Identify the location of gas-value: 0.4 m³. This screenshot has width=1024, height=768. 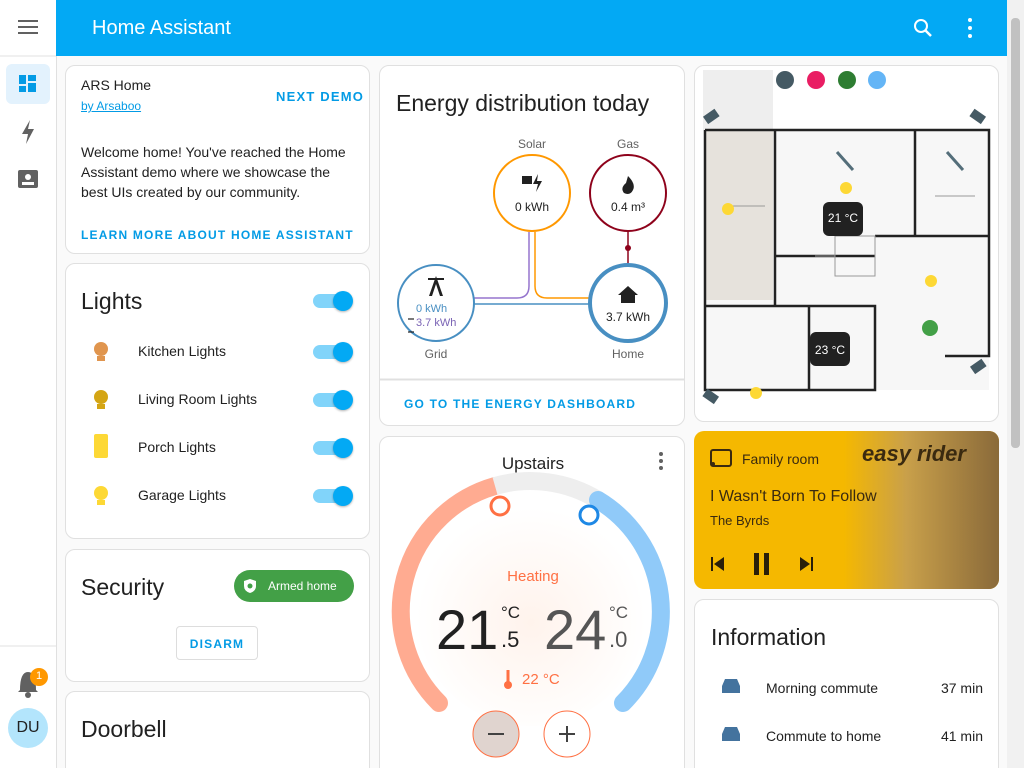
(627, 207).